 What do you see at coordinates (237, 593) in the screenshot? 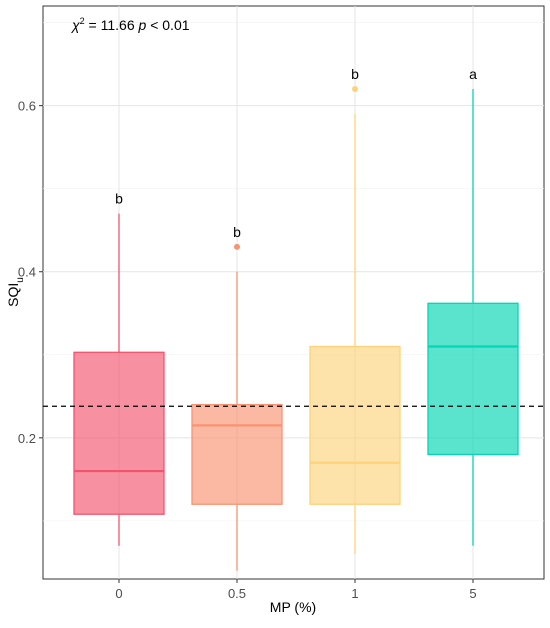
I see `x-tick-label: 0.5` at bounding box center [237, 593].